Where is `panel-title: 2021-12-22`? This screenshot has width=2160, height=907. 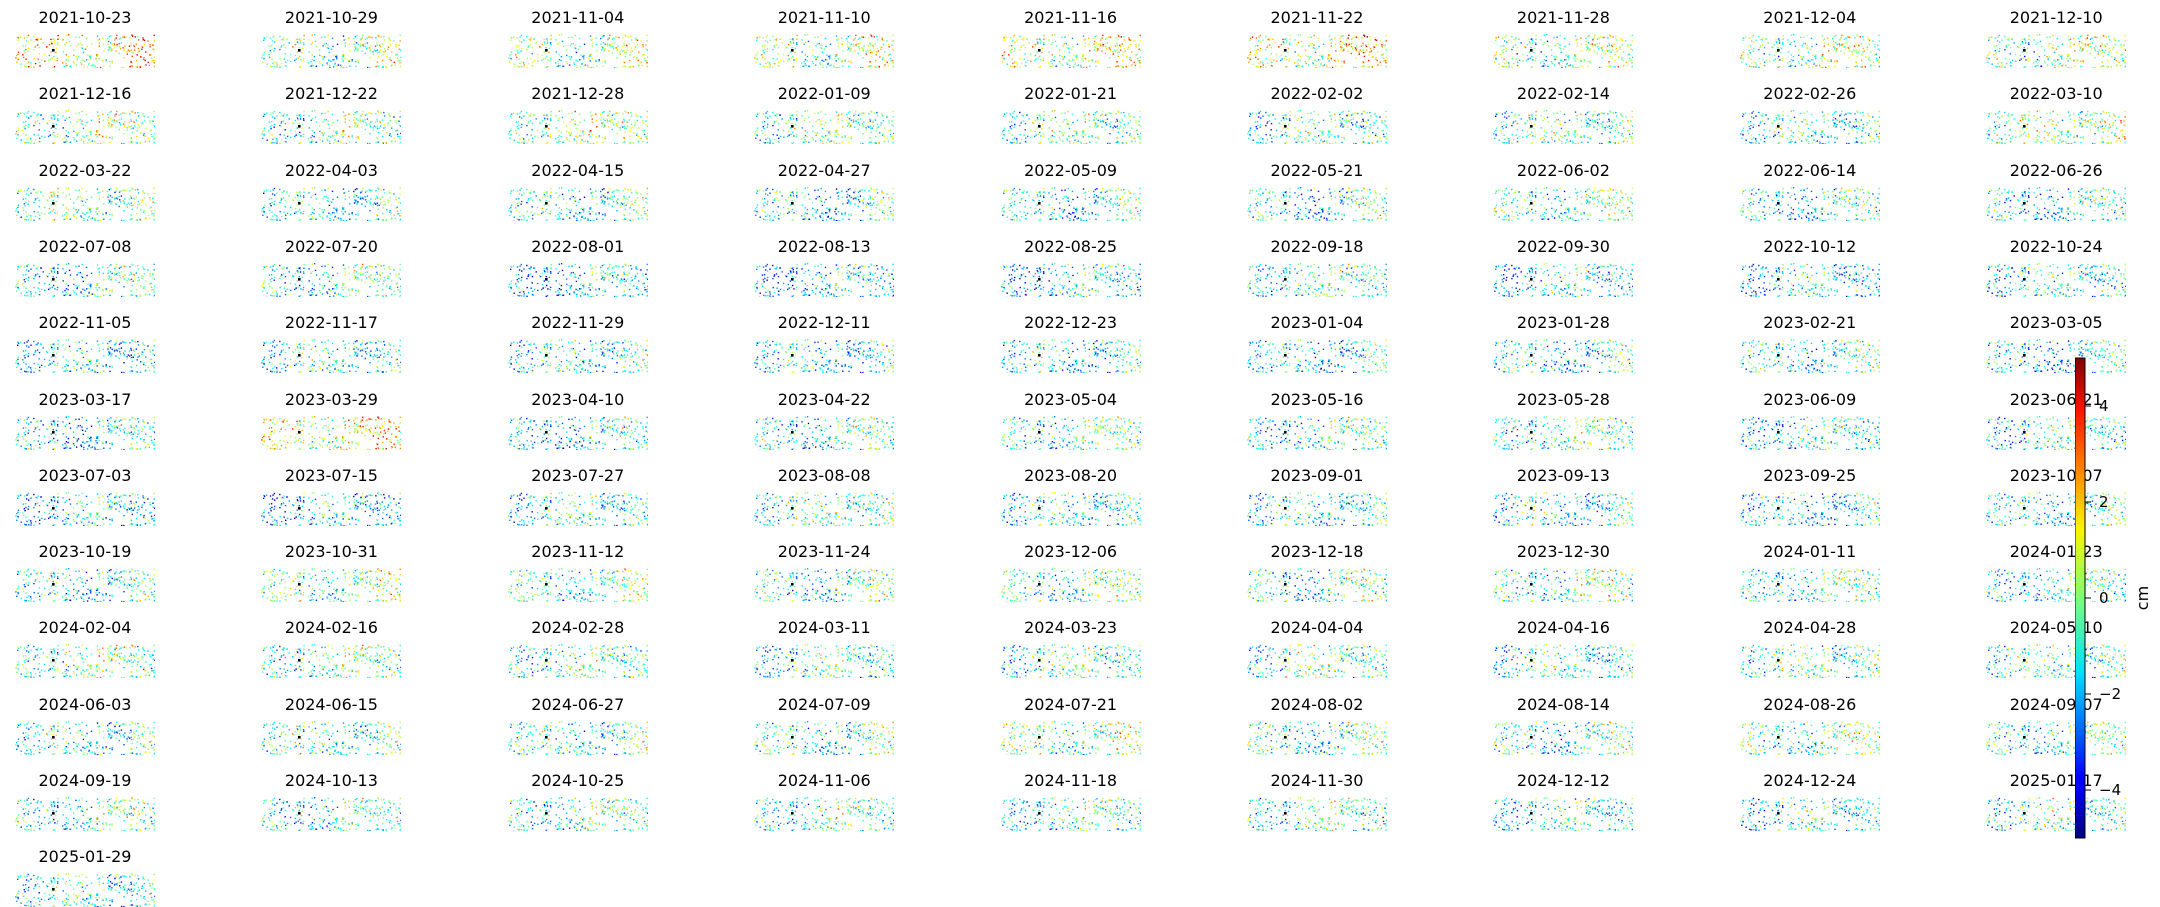 panel-title: 2021-12-22 is located at coordinates (331, 94).